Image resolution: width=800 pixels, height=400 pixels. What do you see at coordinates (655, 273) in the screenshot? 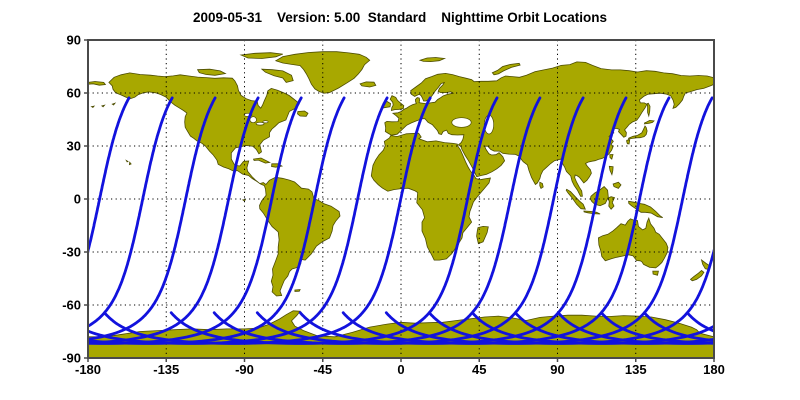
I see `landmass-tasmania` at bounding box center [655, 273].